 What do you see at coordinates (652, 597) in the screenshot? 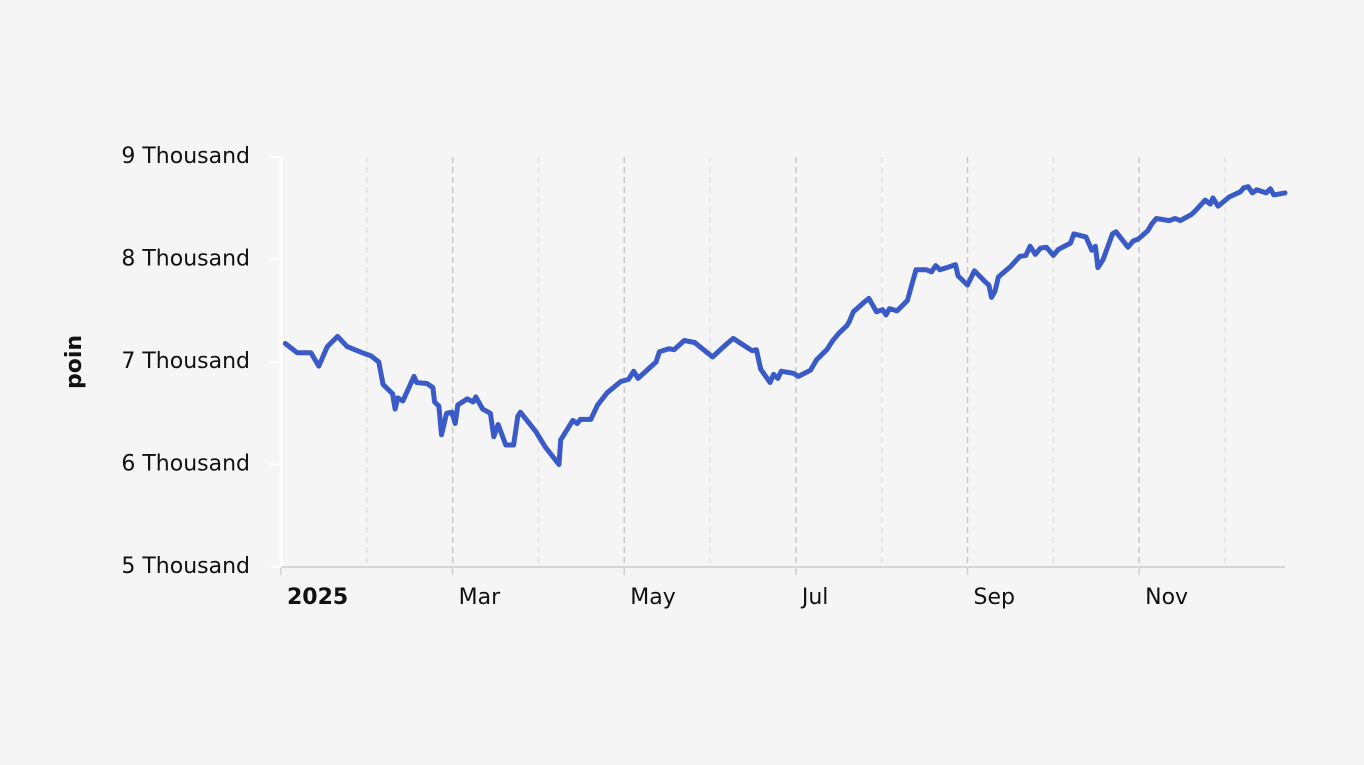
I see `x-tick-label: May` at bounding box center [652, 597].